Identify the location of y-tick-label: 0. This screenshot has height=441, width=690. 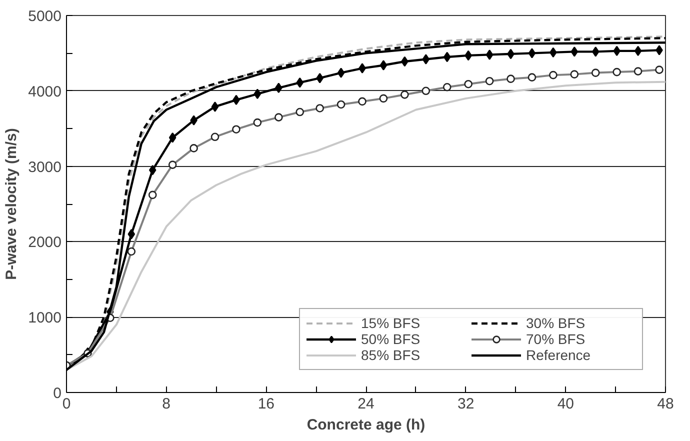
(57, 393).